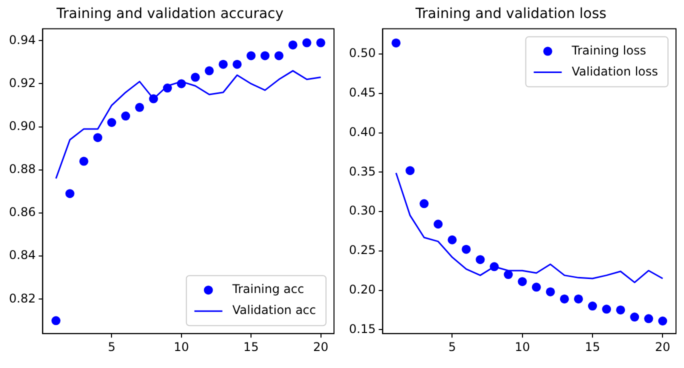 This screenshot has height=368, width=684. What do you see at coordinates (169, 14) in the screenshot?
I see `chart-title: Training and validation accuracy` at bounding box center [169, 14].